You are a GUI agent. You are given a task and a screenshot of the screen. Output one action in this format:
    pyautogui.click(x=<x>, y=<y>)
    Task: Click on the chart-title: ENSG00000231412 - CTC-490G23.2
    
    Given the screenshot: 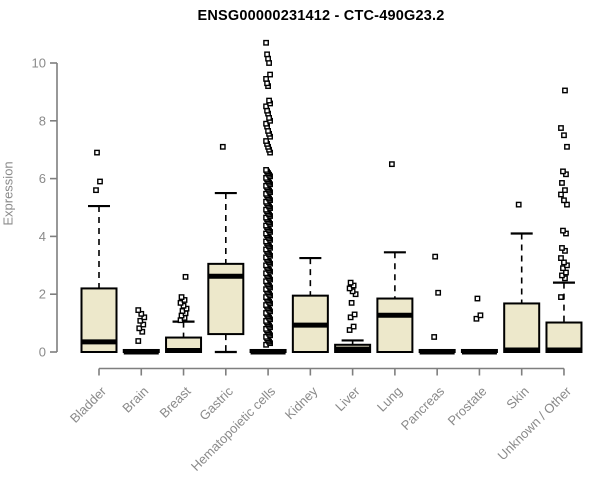 What is the action you would take?
    pyautogui.click(x=321, y=16)
    